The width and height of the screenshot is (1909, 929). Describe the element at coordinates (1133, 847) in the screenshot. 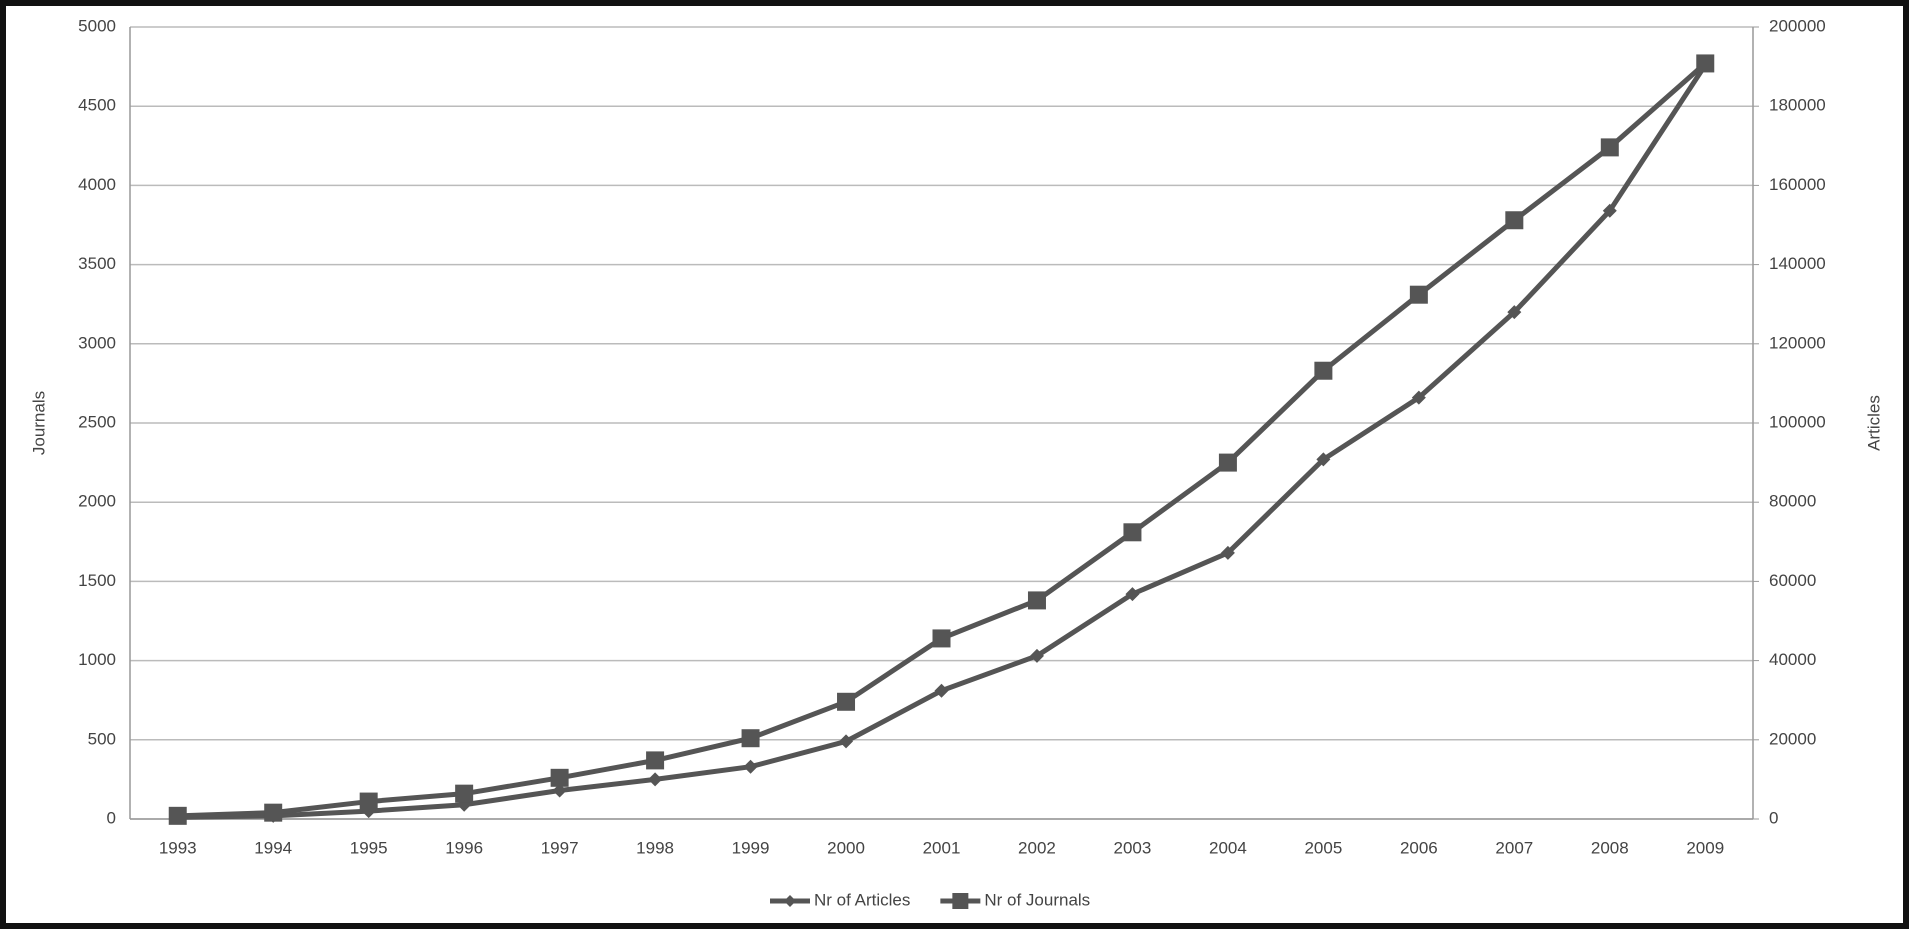

I see `x-tick-label: 2003` at that location.